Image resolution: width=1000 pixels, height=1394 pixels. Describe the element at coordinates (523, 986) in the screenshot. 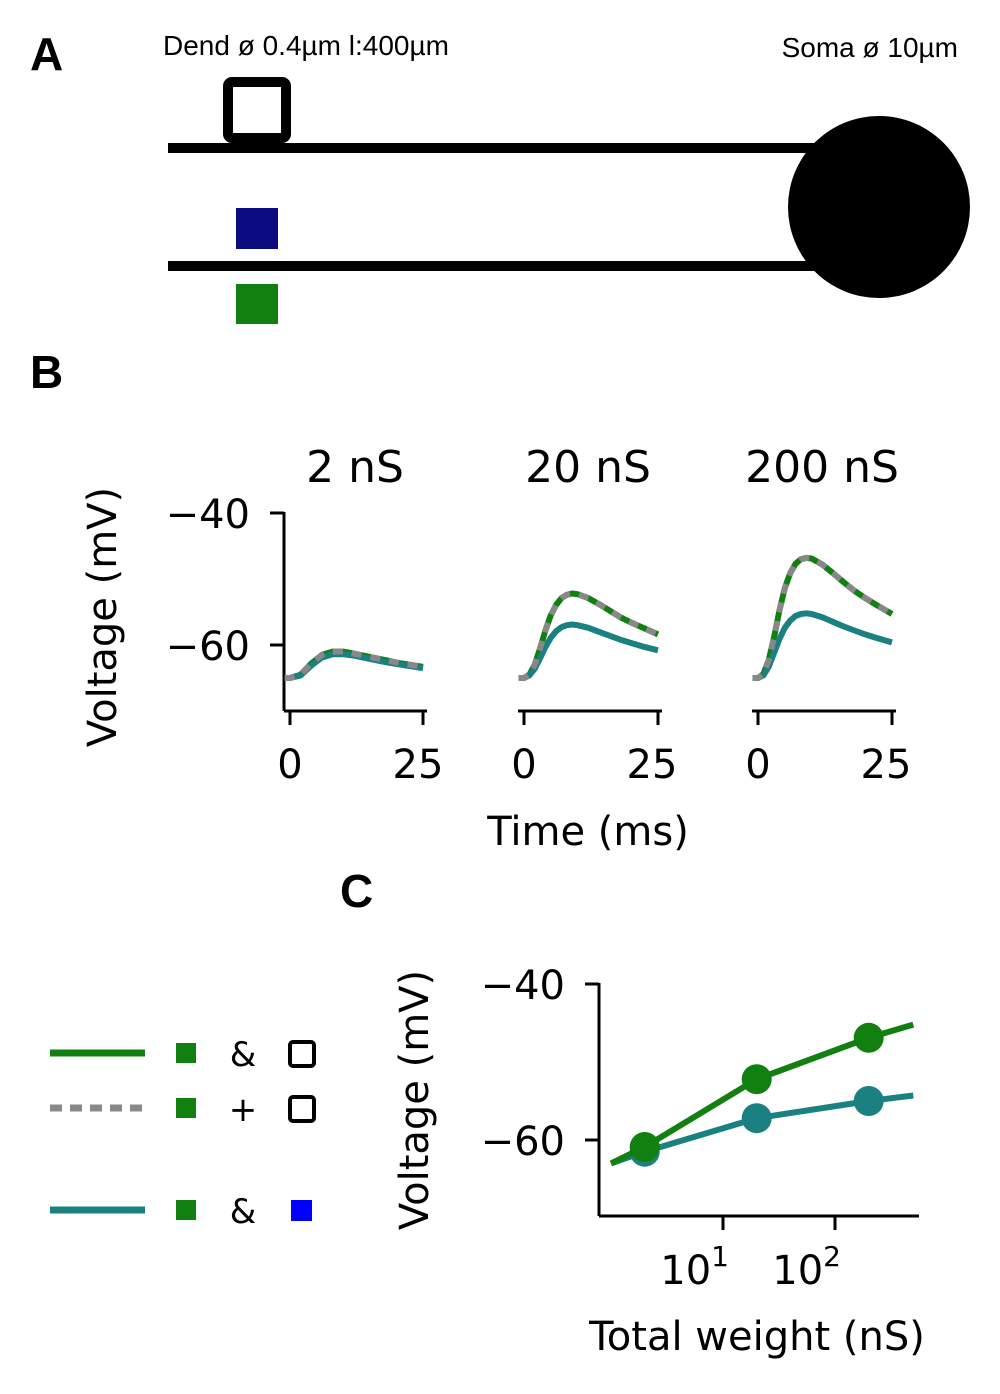

I see `panel-c-ytick-label: −40` at that location.